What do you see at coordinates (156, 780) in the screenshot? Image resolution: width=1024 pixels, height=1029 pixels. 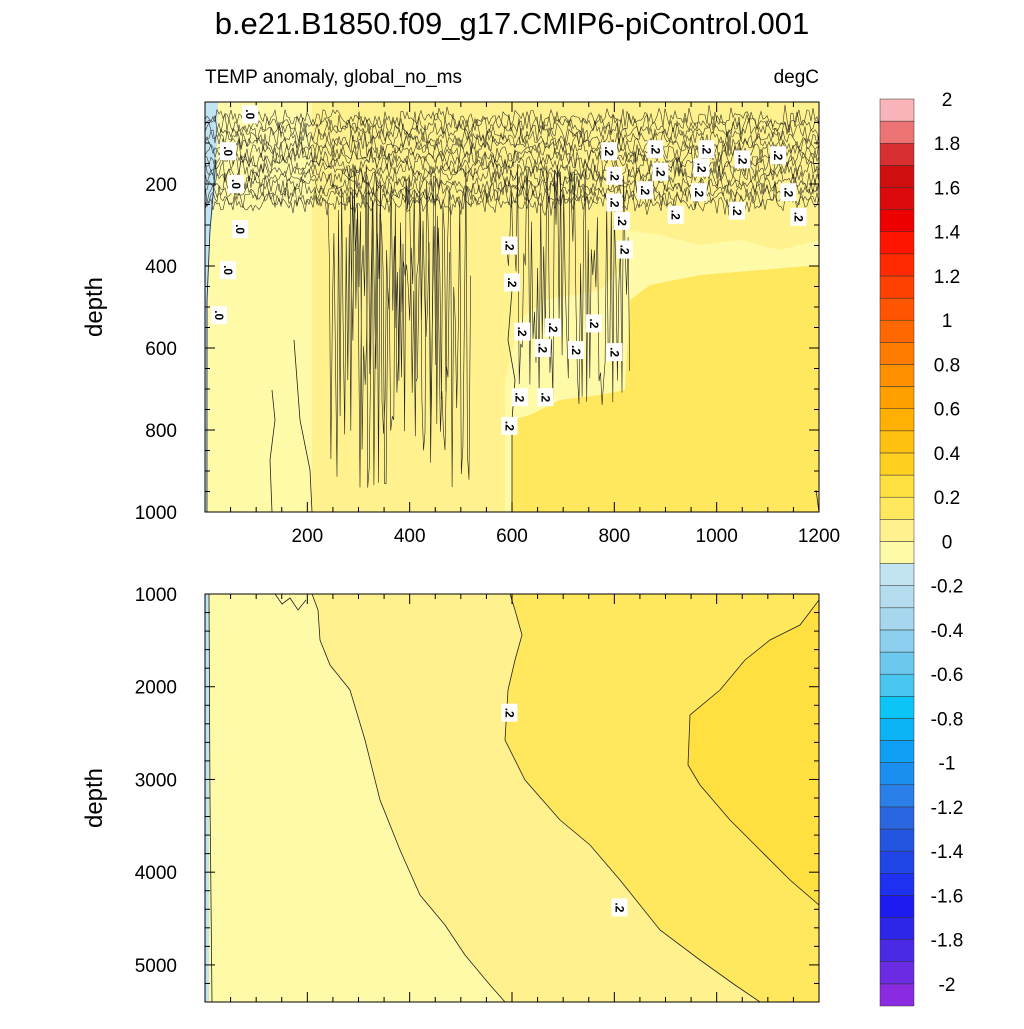 I see `y-tick-label: 3000` at bounding box center [156, 780].